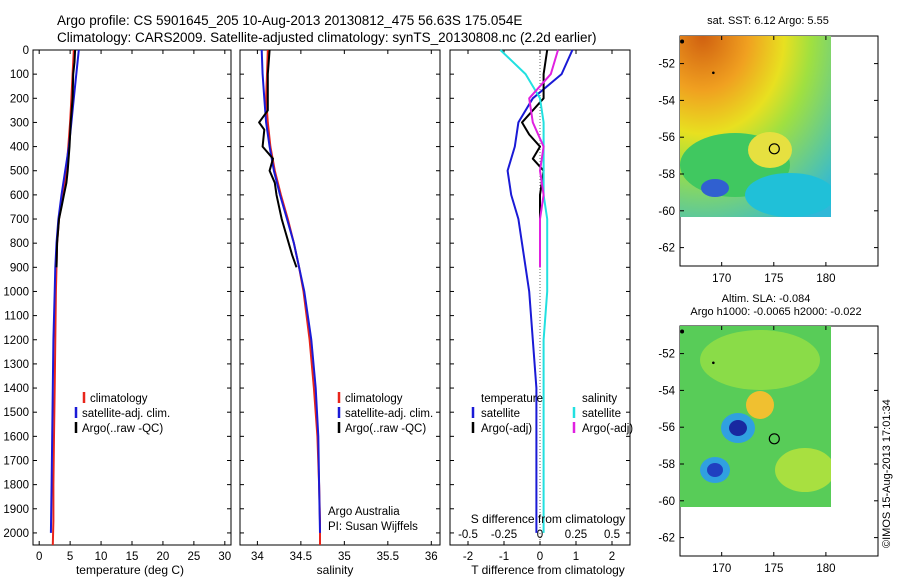 The image size is (900, 580). I want to click on credit-line-1: Argo Australia, so click(364, 512).